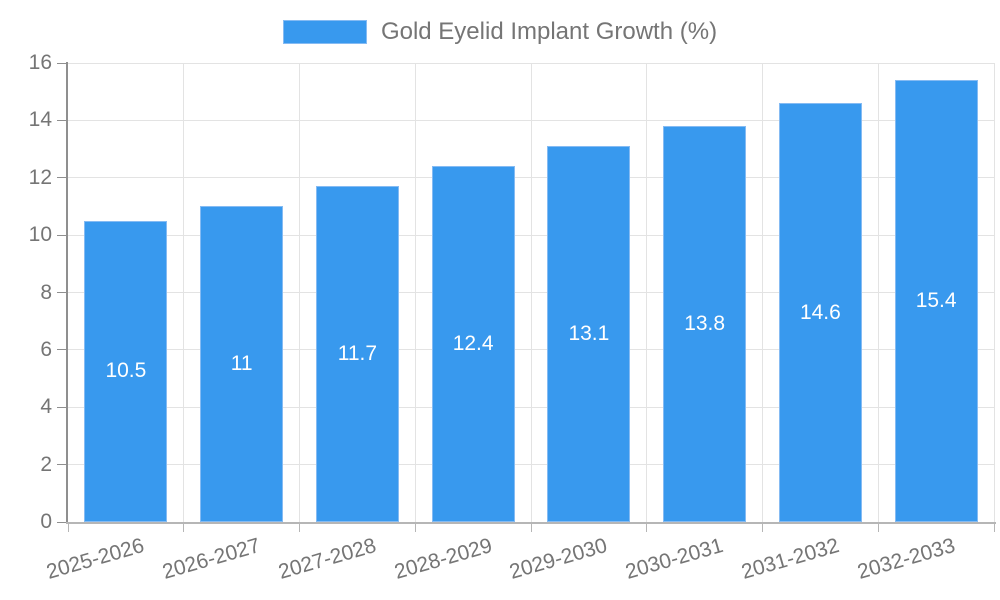 This screenshot has width=1000, height=600. Describe the element at coordinates (559, 559) in the screenshot. I see `x-tick-label: 2029-2030` at that location.